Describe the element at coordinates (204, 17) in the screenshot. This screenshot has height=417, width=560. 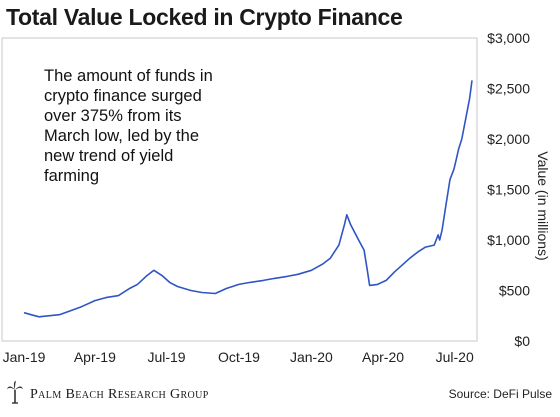
I see `chart-title: Total Value Locked in Crypto Finance` at that location.